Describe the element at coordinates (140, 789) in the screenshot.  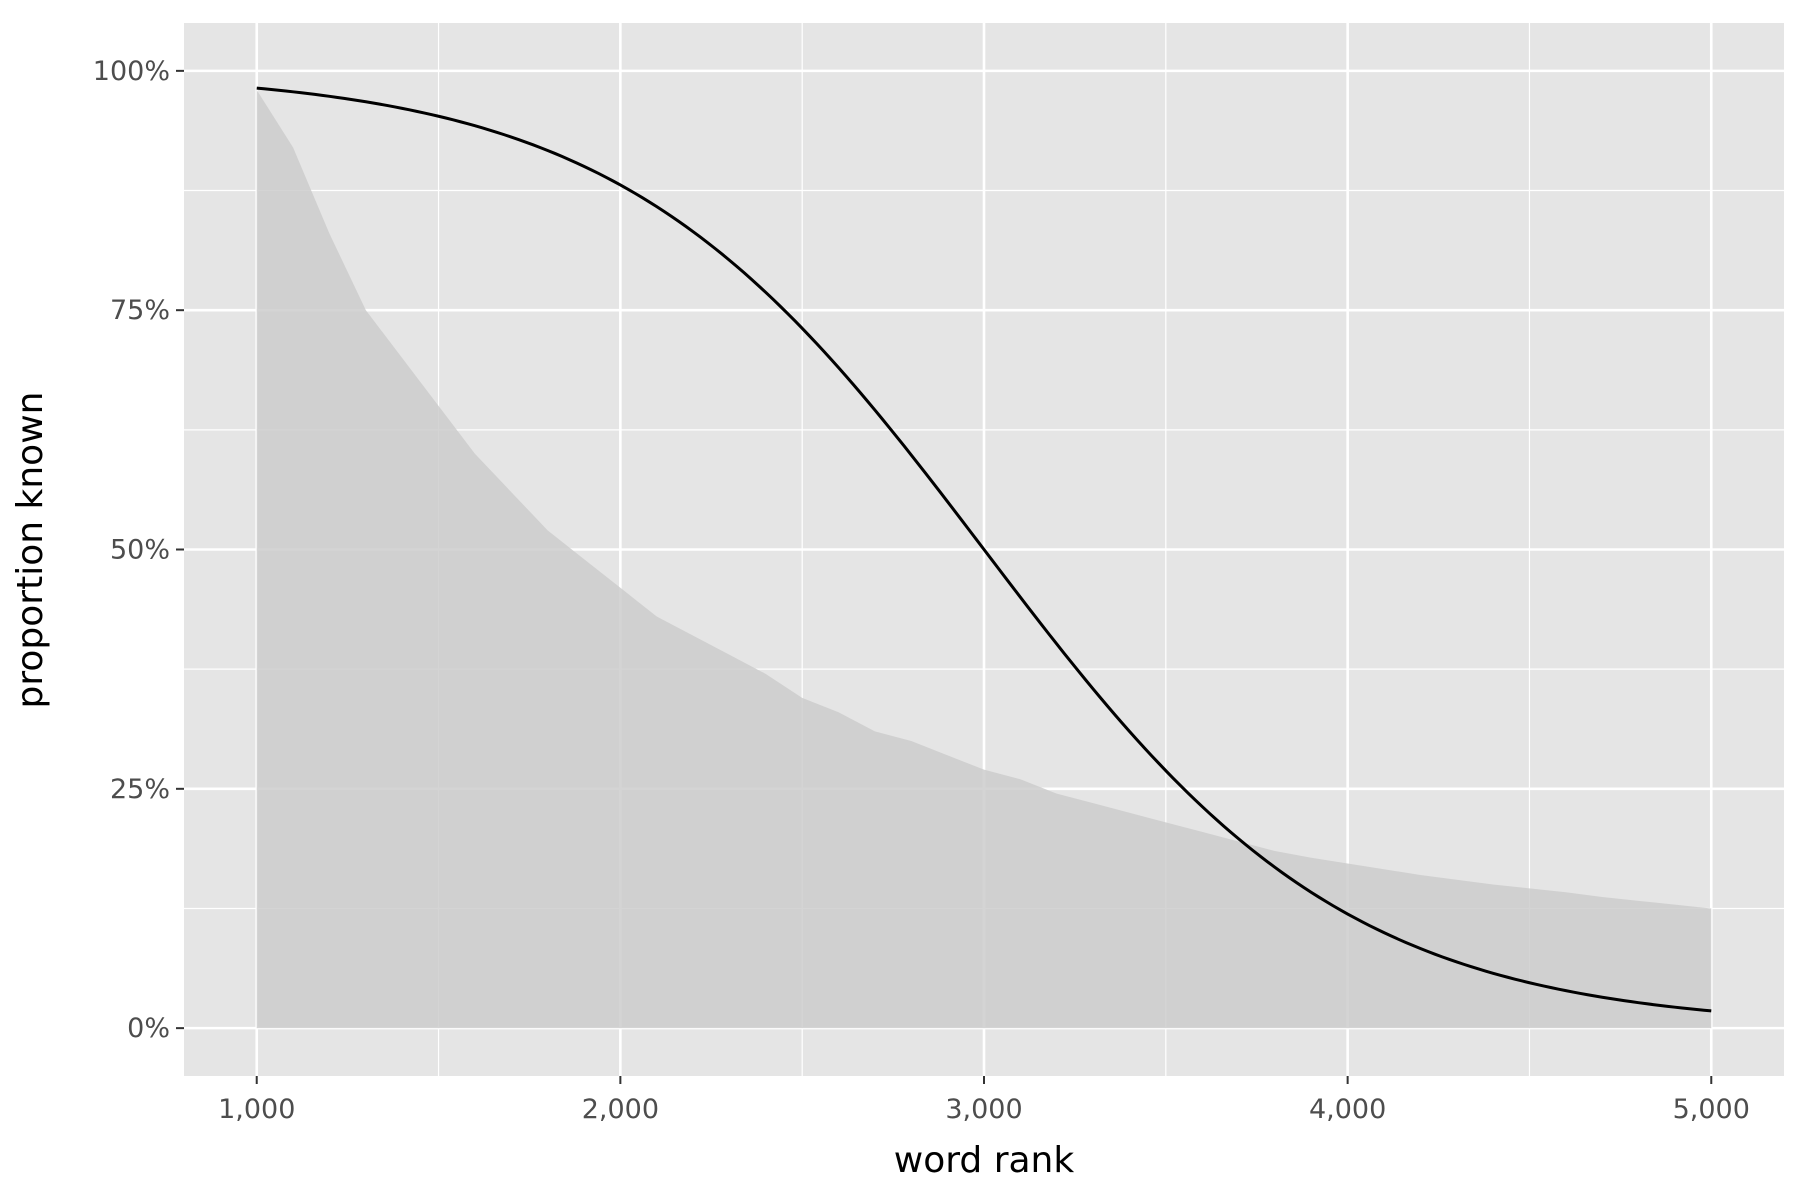
I see `y-tick-label: 25%` at that location.